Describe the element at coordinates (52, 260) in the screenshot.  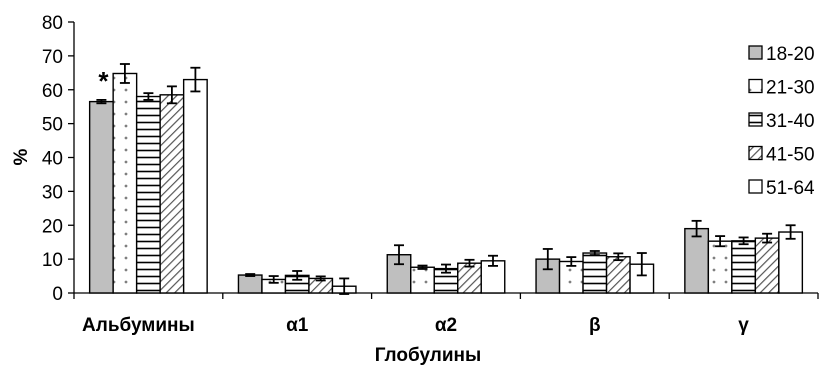
I see `y-tick-label: 10` at that location.